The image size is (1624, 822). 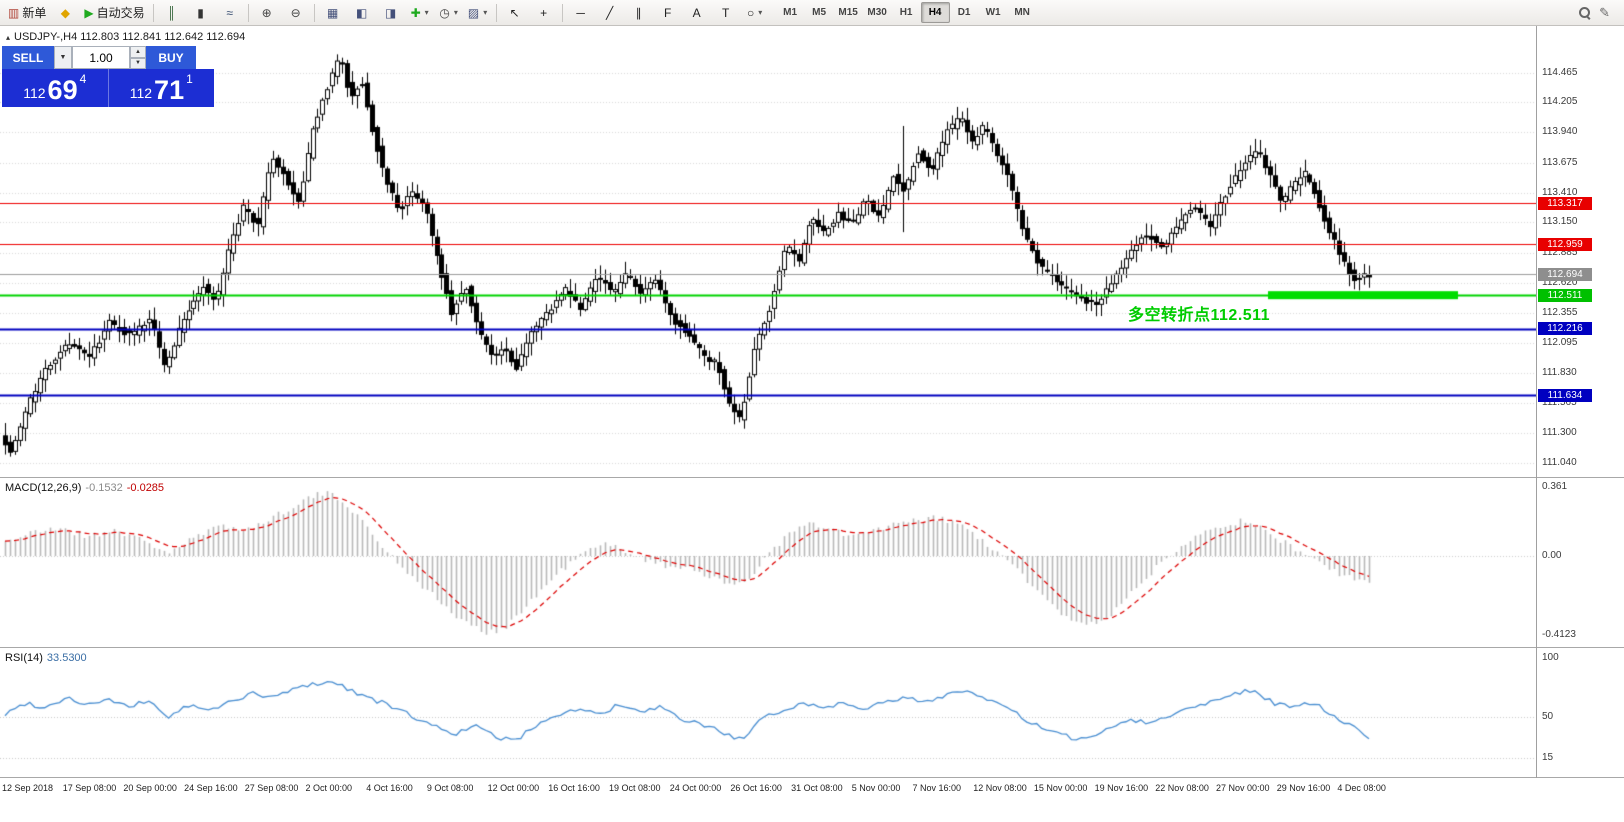 I want to click on time-axis-label: 4 Oct 16:00, so click(x=389, y=788).